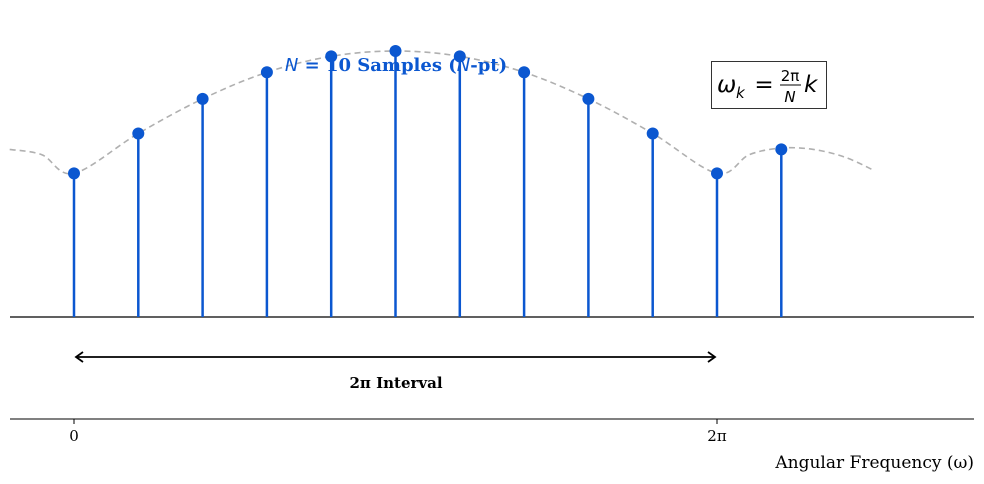  I want to click on formula-eq: =, so click(763, 85).